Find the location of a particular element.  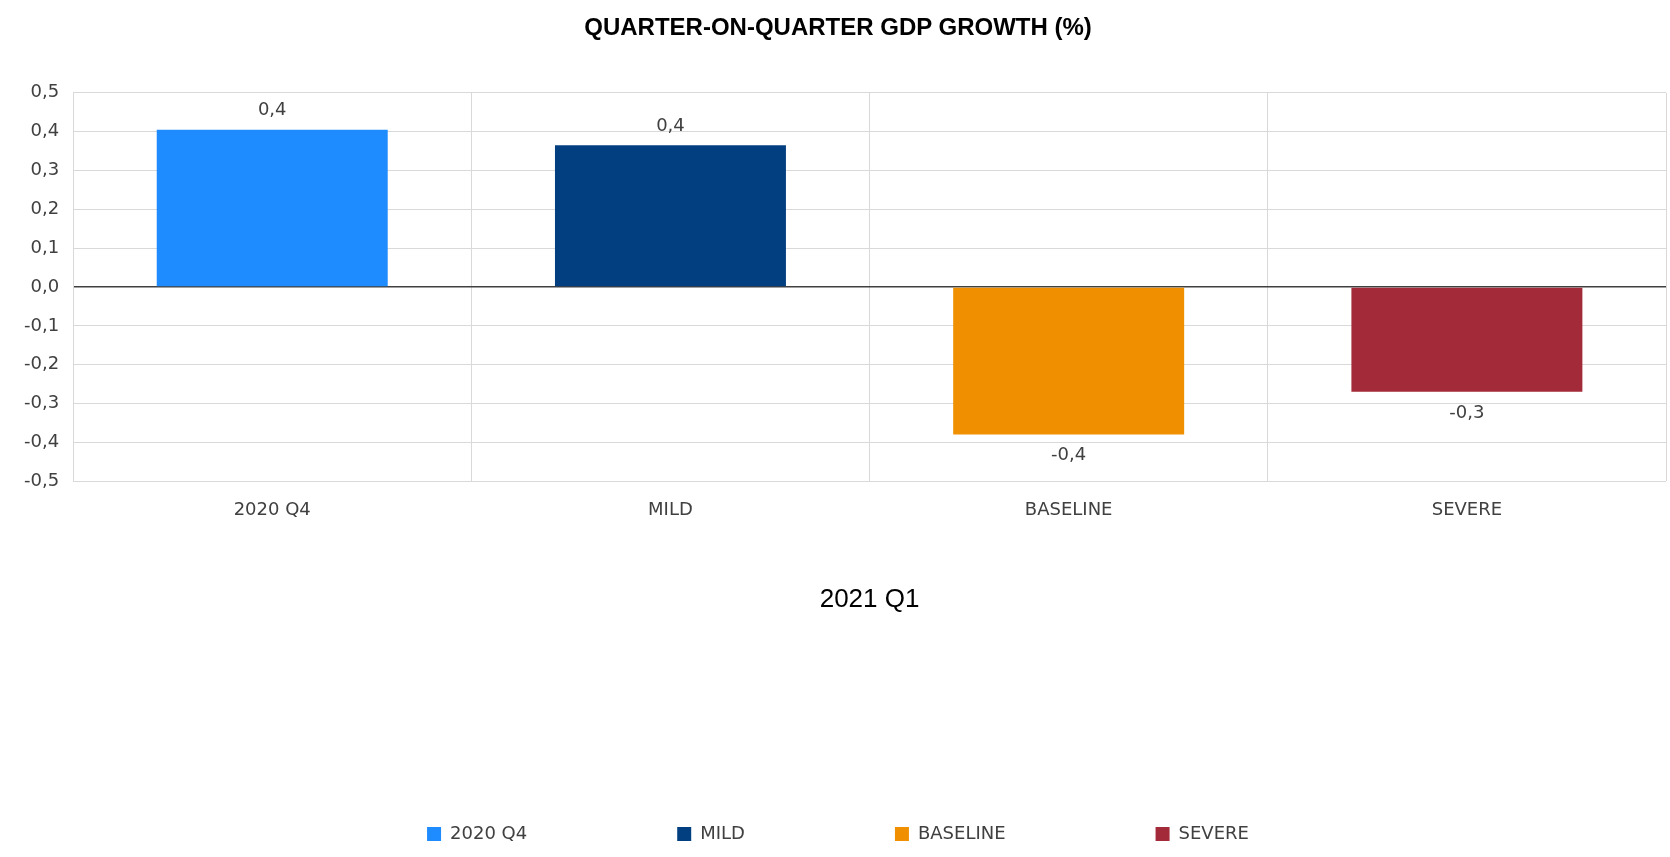

legend-label: BASELINE is located at coordinates (961, 832).